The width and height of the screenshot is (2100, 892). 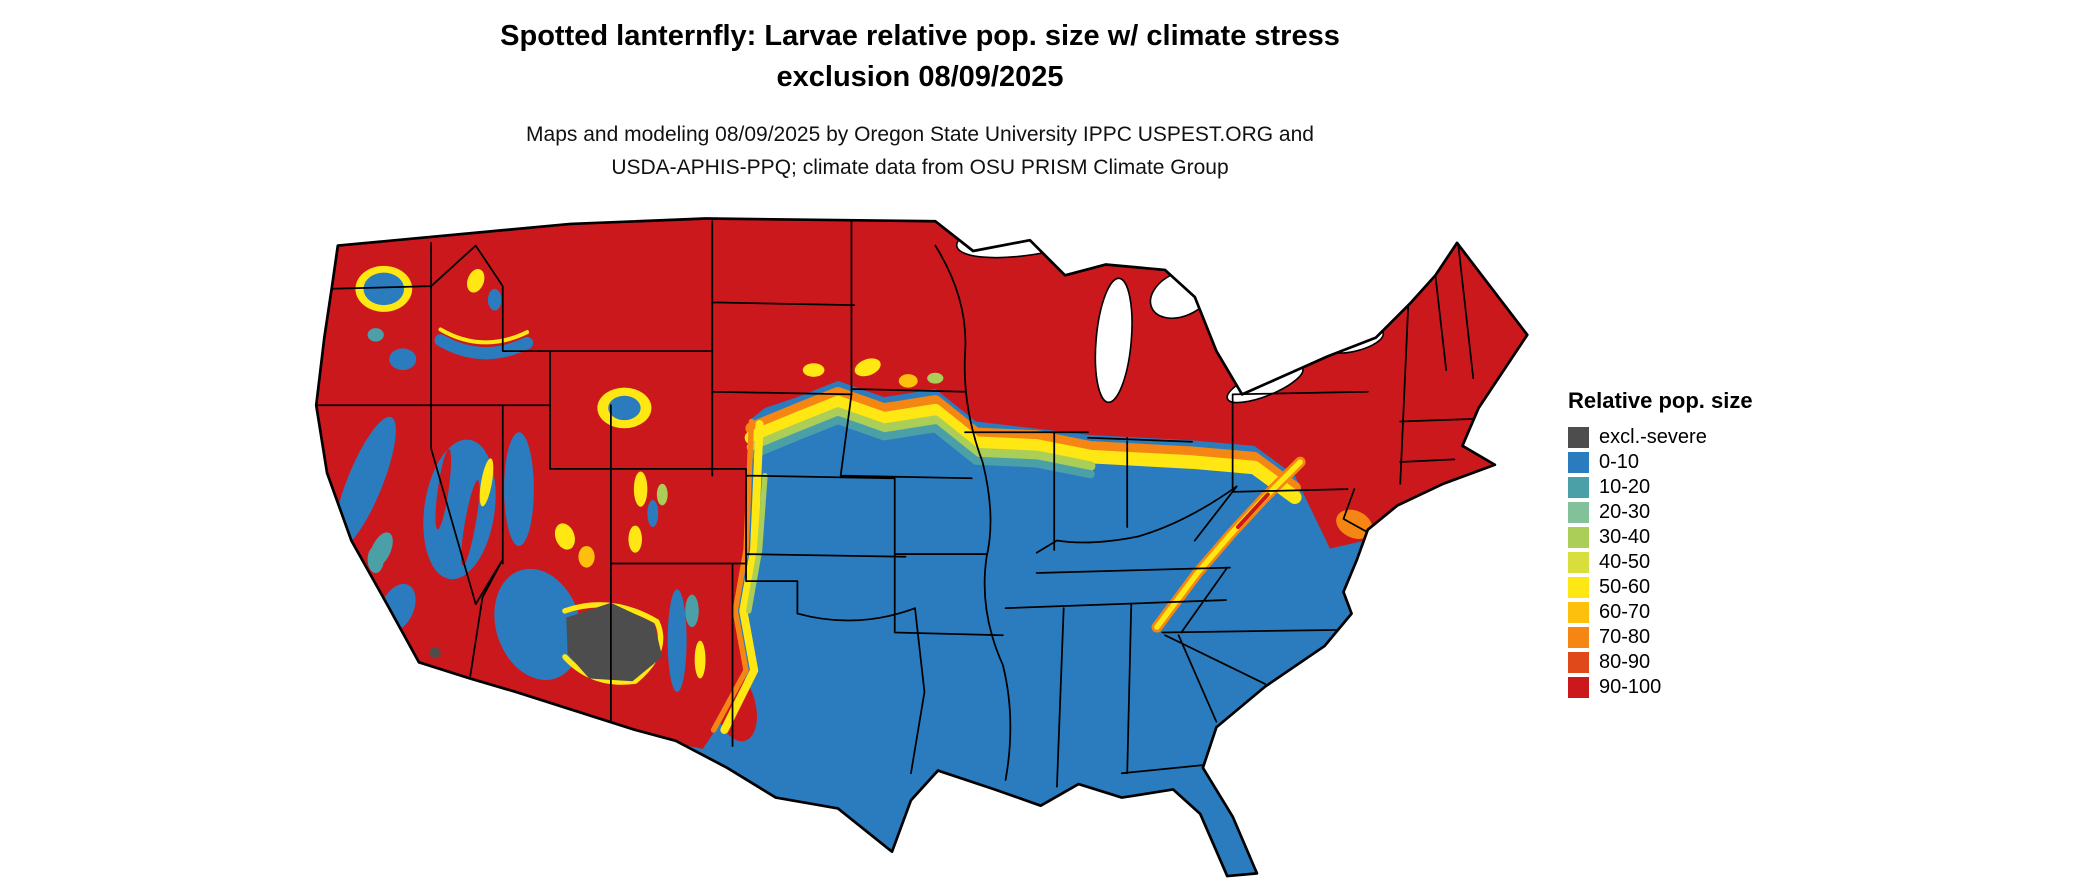 I want to click on transition-west-edge-yellow, so click(x=742, y=577).